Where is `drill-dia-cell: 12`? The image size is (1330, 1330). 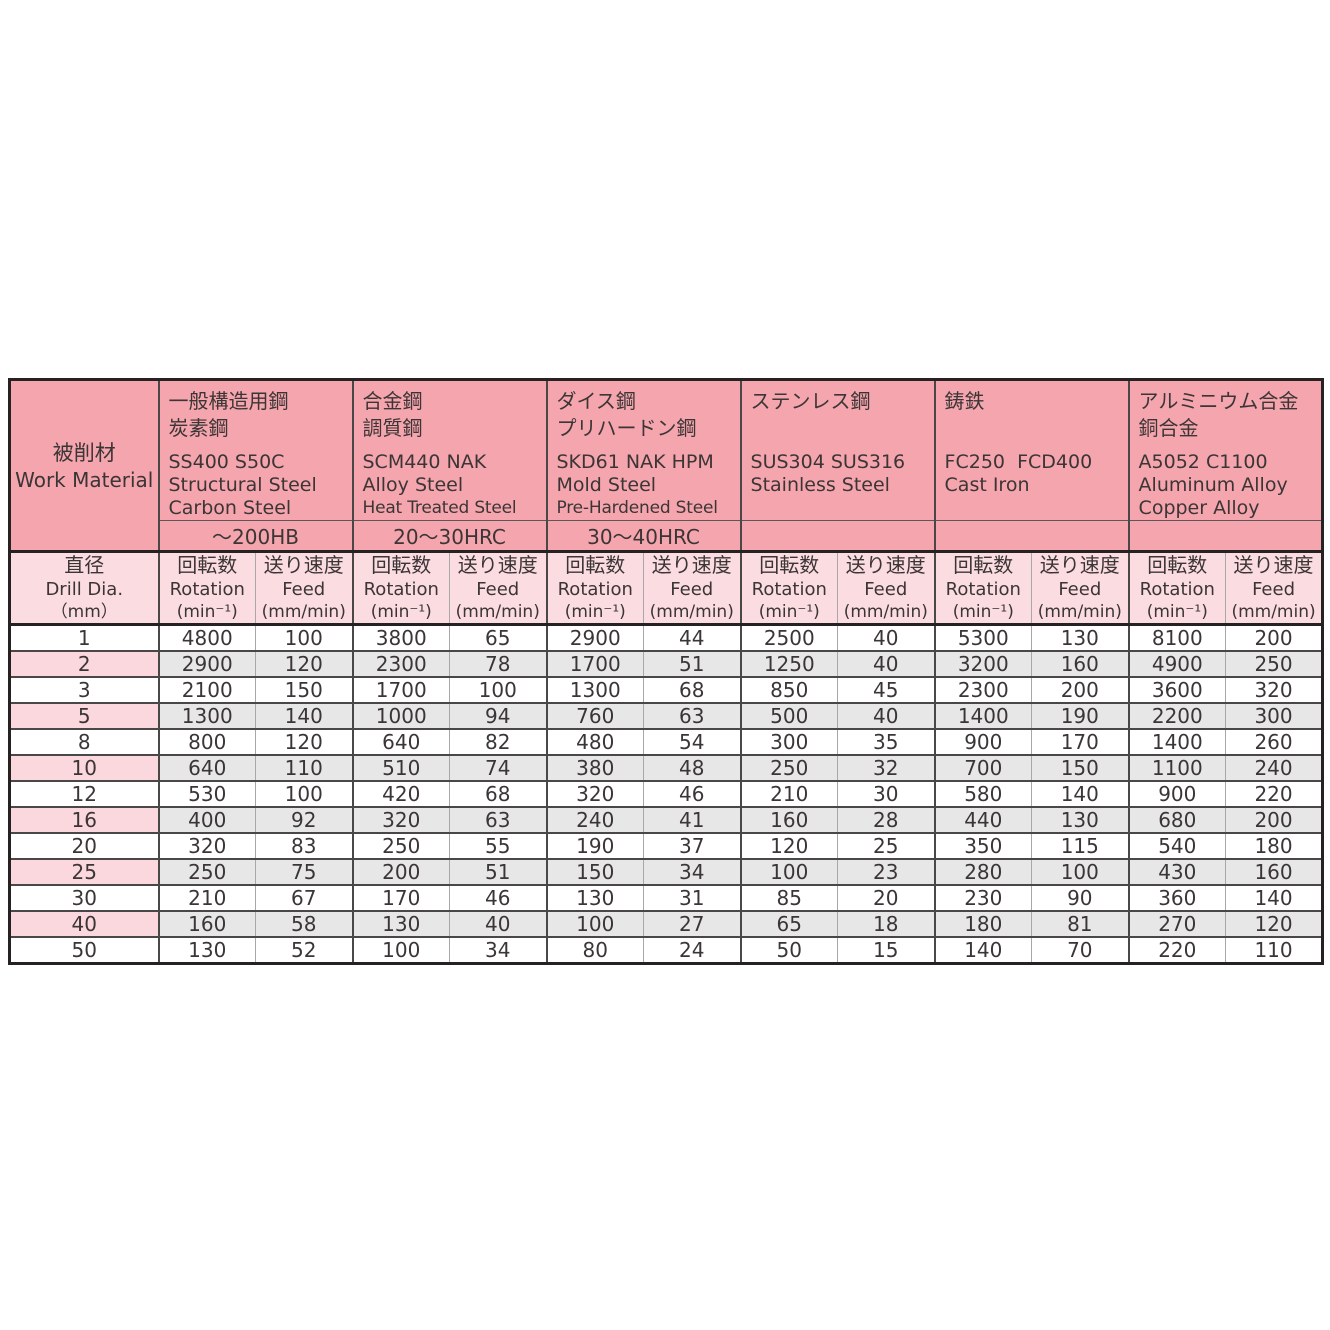 drill-dia-cell: 12 is located at coordinates (84, 794).